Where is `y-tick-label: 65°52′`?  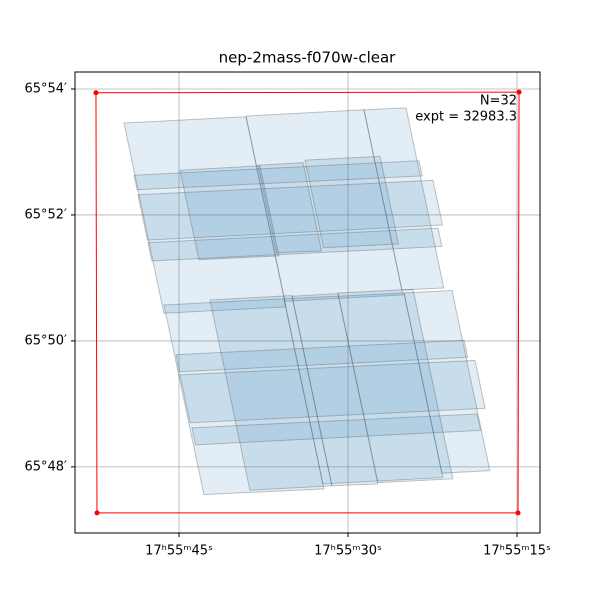 y-tick-label: 65°52′ is located at coordinates (45, 214).